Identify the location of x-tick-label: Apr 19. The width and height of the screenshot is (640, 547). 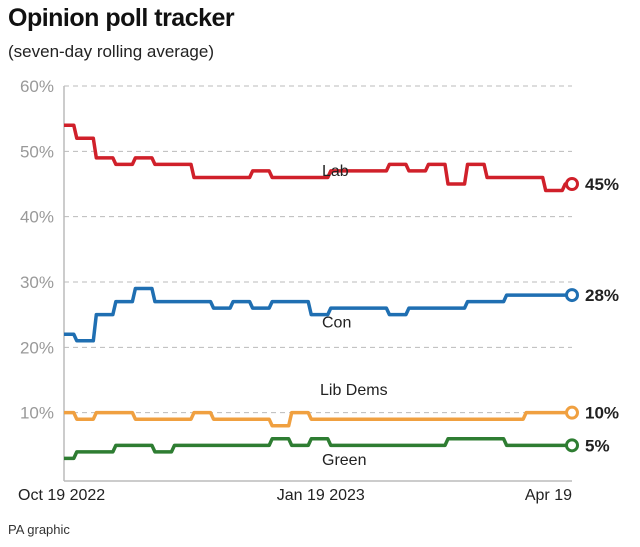
(548, 495).